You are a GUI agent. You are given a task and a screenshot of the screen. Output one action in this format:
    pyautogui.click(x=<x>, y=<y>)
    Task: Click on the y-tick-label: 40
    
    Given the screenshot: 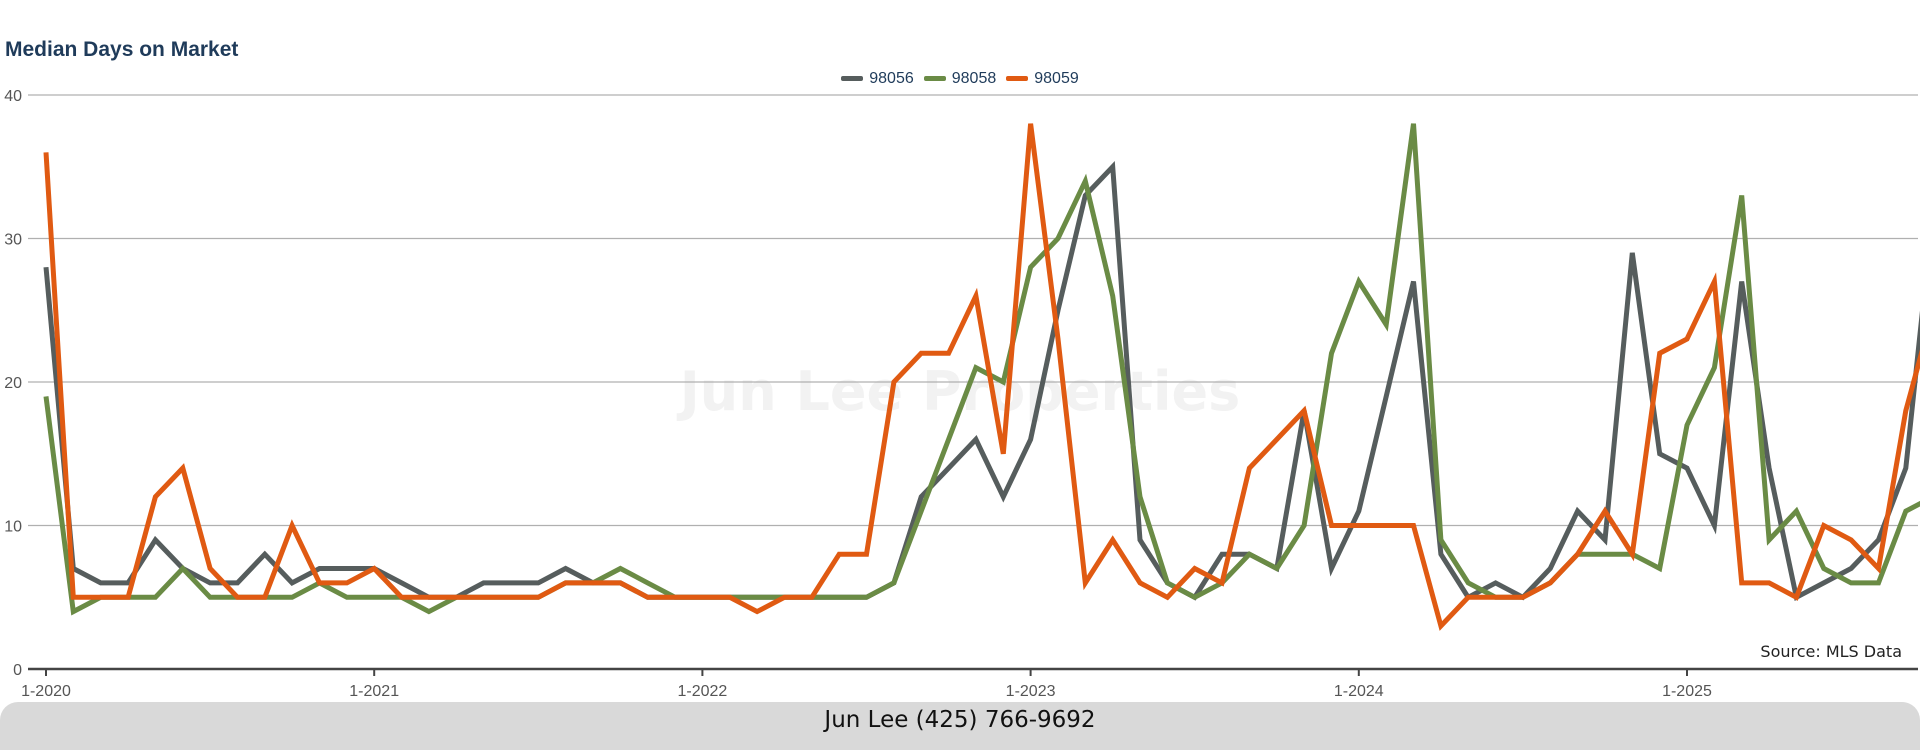 What is the action you would take?
    pyautogui.click(x=13, y=96)
    